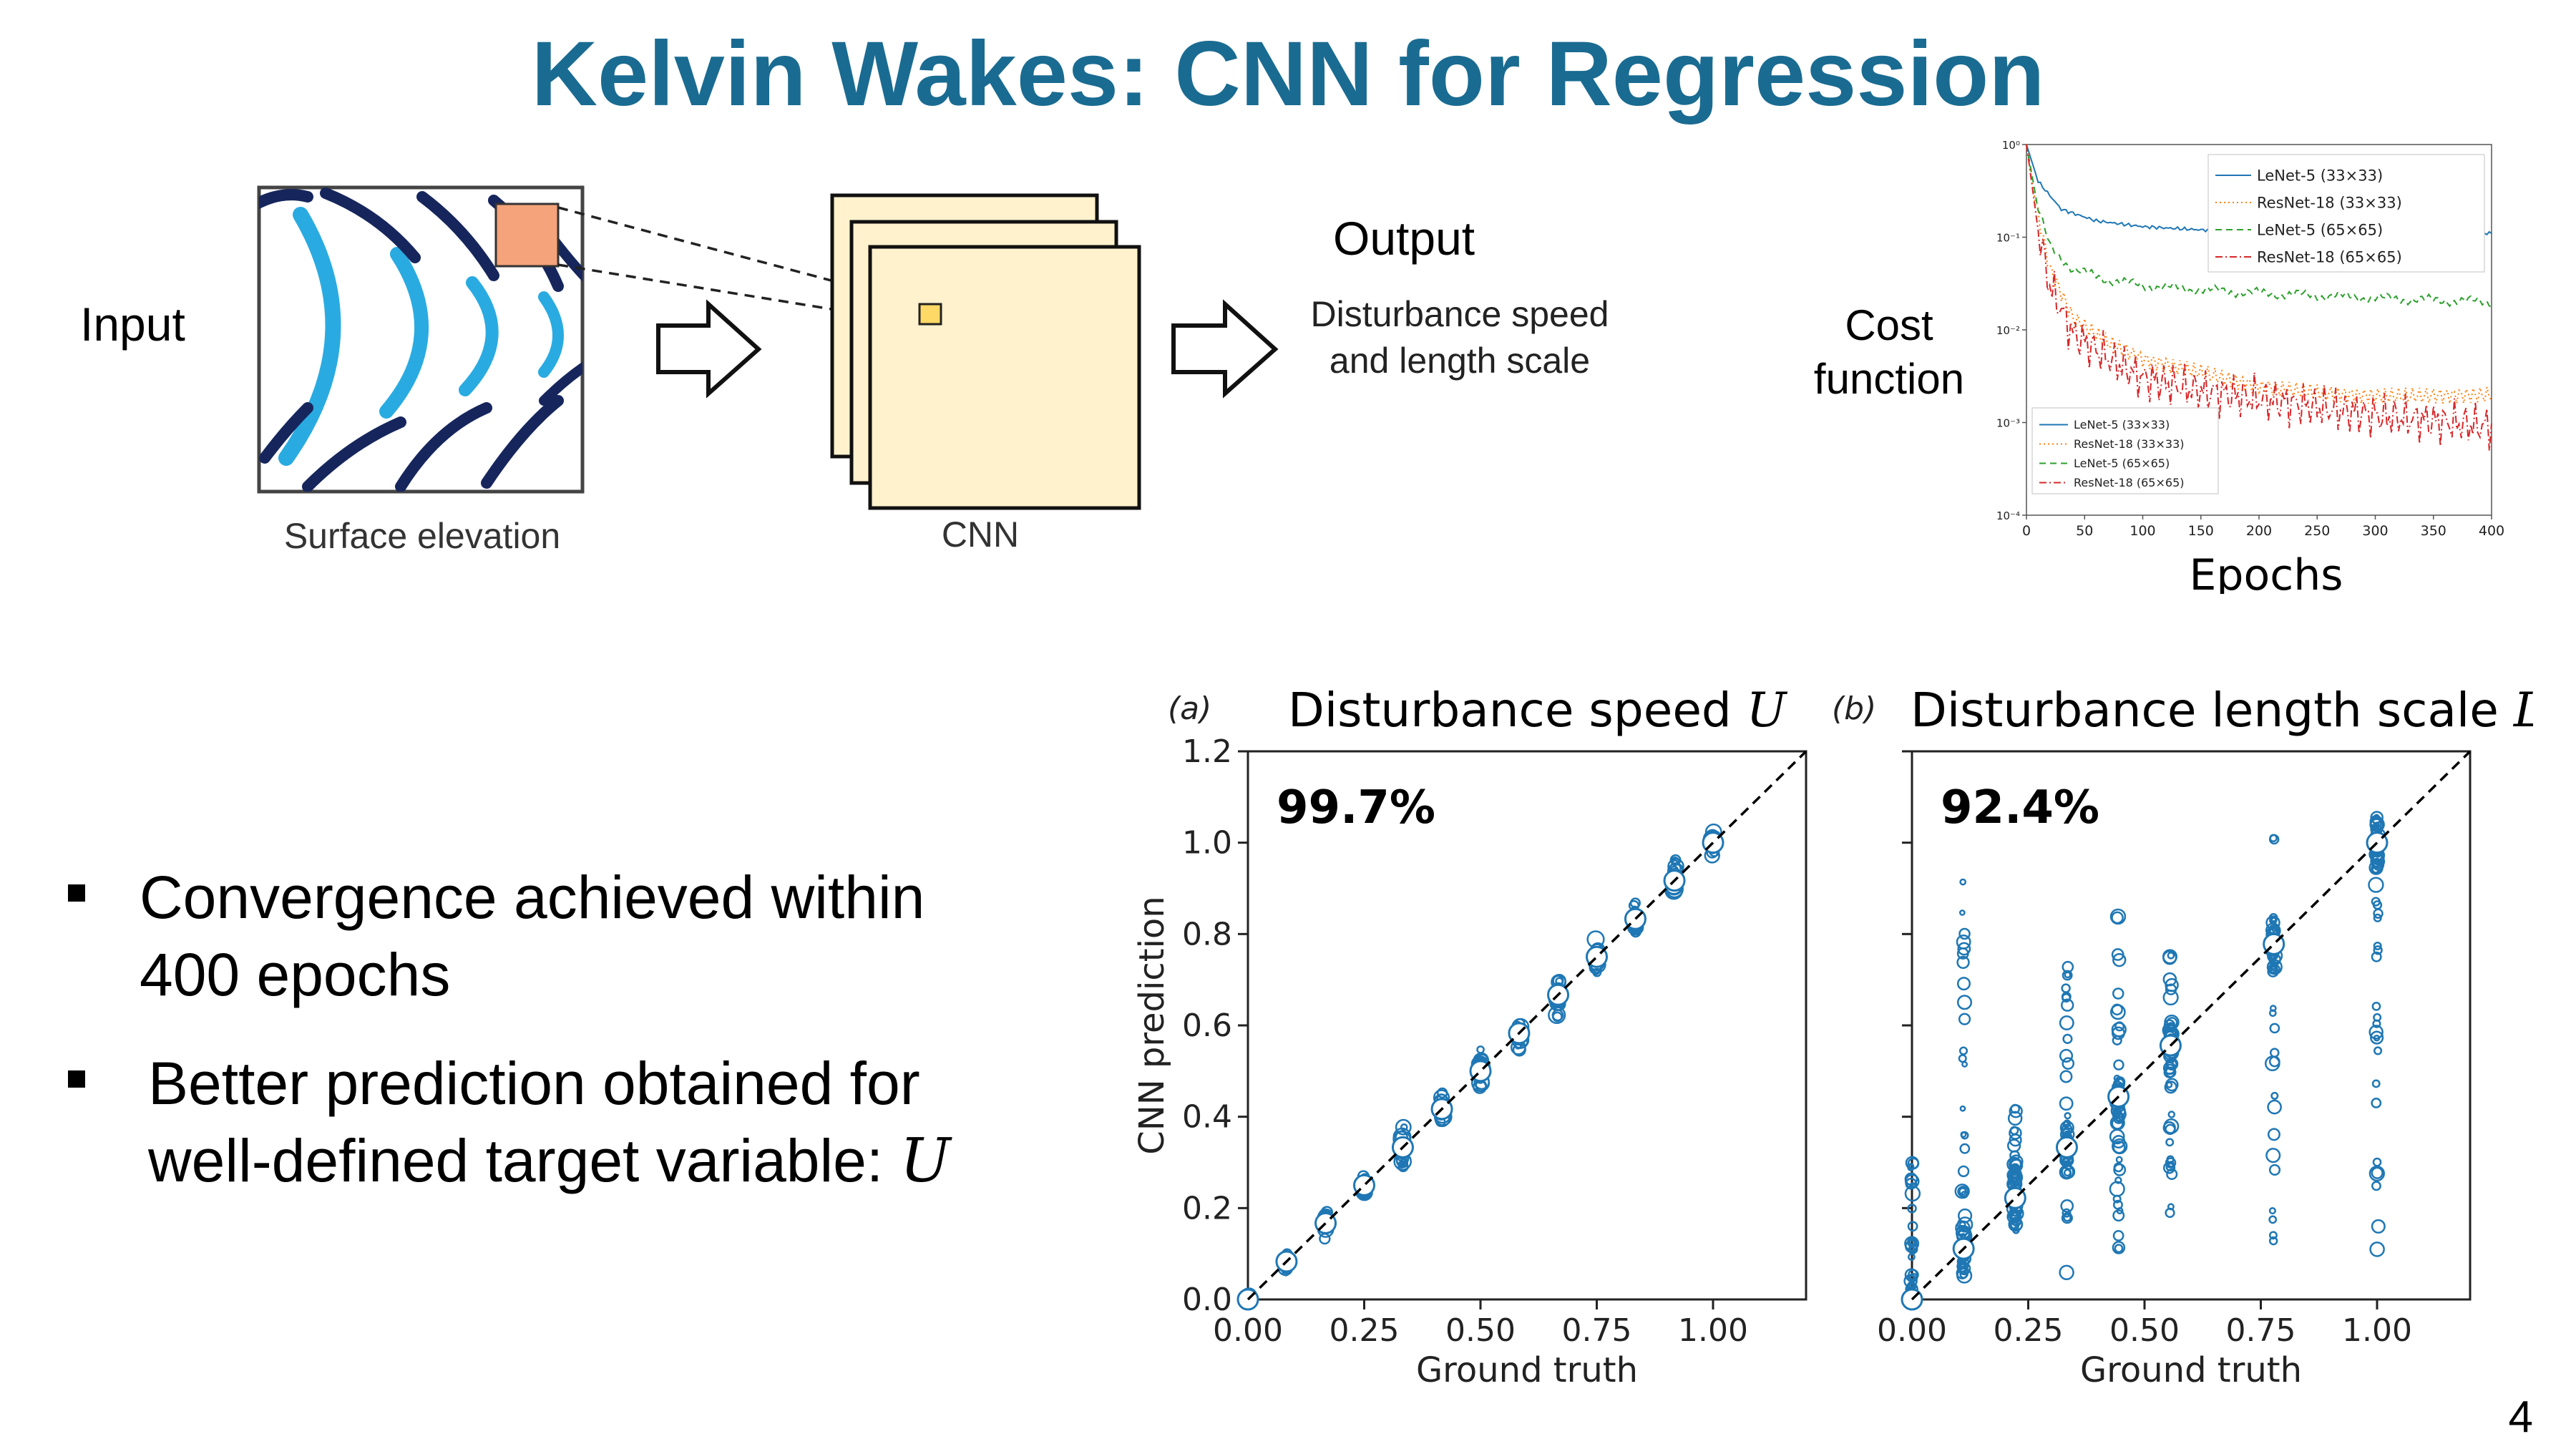  What do you see at coordinates (1459, 314) in the screenshot?
I see `output-line-1: Disturbance speed` at bounding box center [1459, 314].